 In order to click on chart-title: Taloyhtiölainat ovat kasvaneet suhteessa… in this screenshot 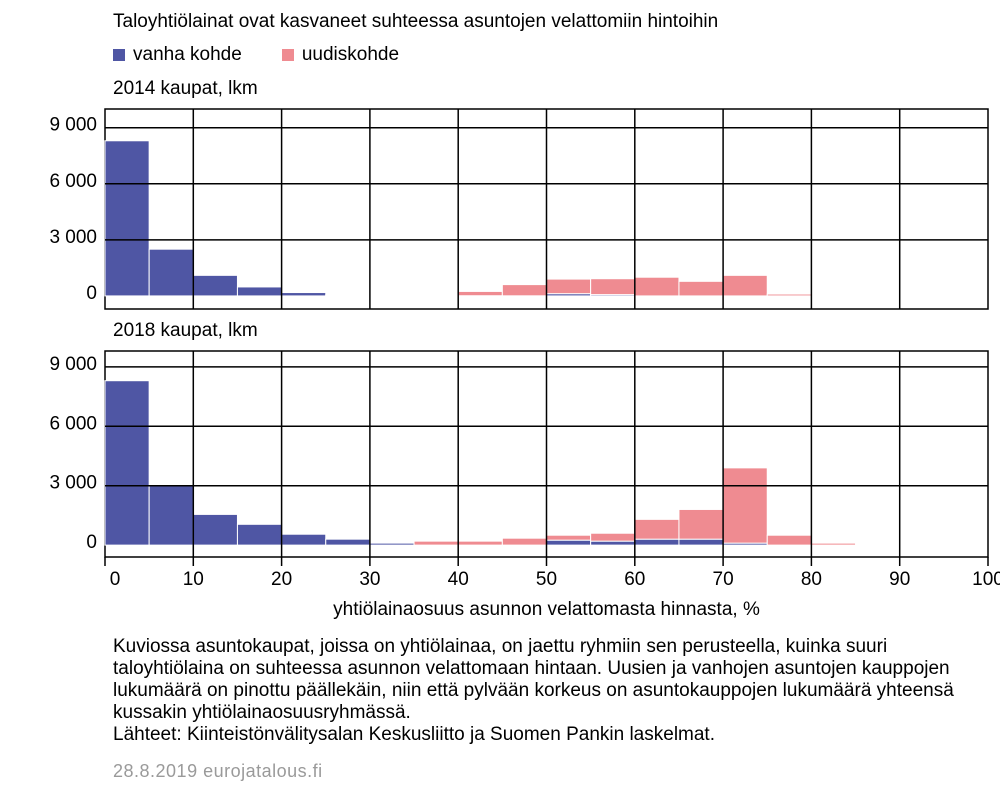, I will do `click(416, 21)`.